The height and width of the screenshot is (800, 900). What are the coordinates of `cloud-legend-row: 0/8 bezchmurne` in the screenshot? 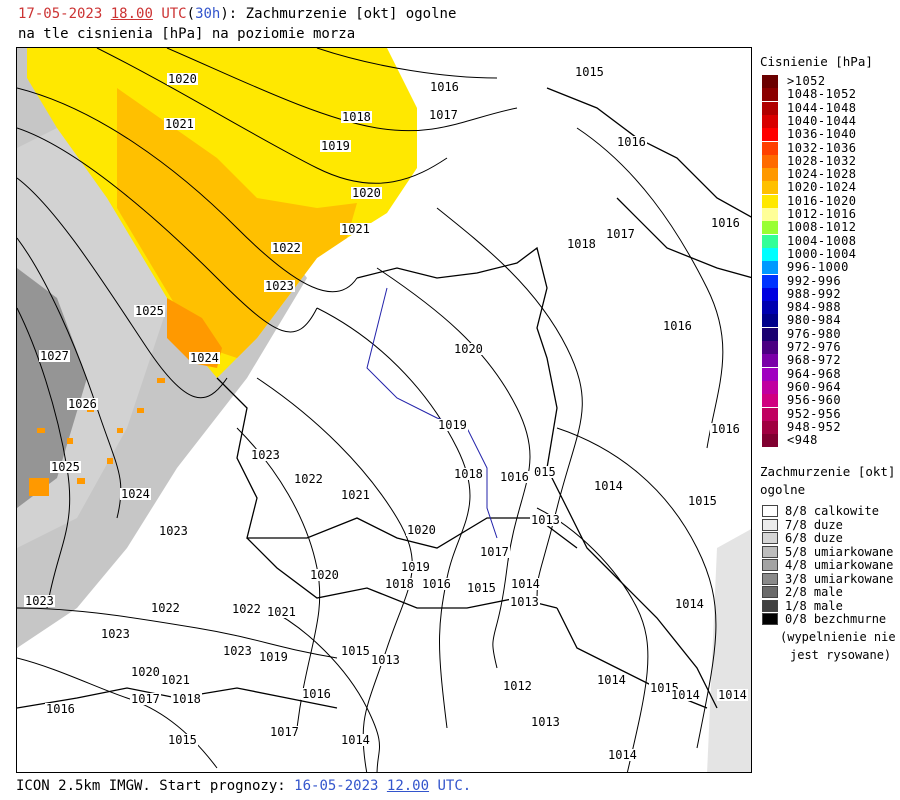 It's located at (830, 619).